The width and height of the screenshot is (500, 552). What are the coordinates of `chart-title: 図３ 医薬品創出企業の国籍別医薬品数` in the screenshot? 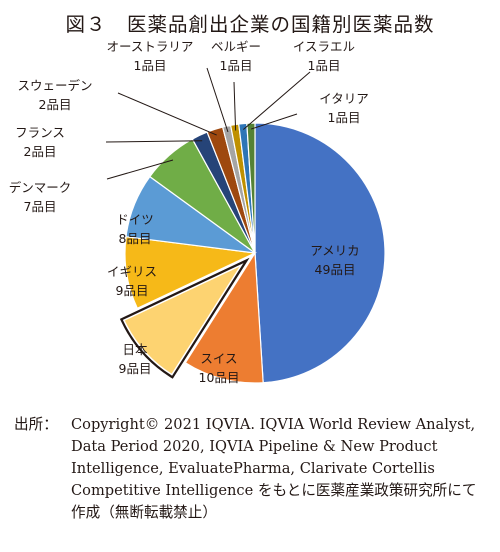 It's located at (250, 24).